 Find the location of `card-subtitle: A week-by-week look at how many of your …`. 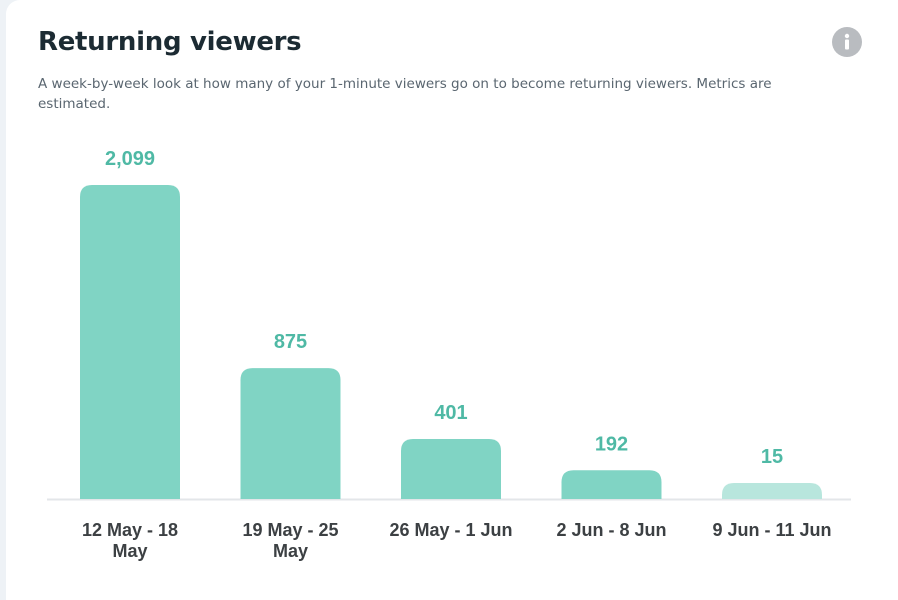

card-subtitle: A week-by-week look at how many of your … is located at coordinates (405, 94).